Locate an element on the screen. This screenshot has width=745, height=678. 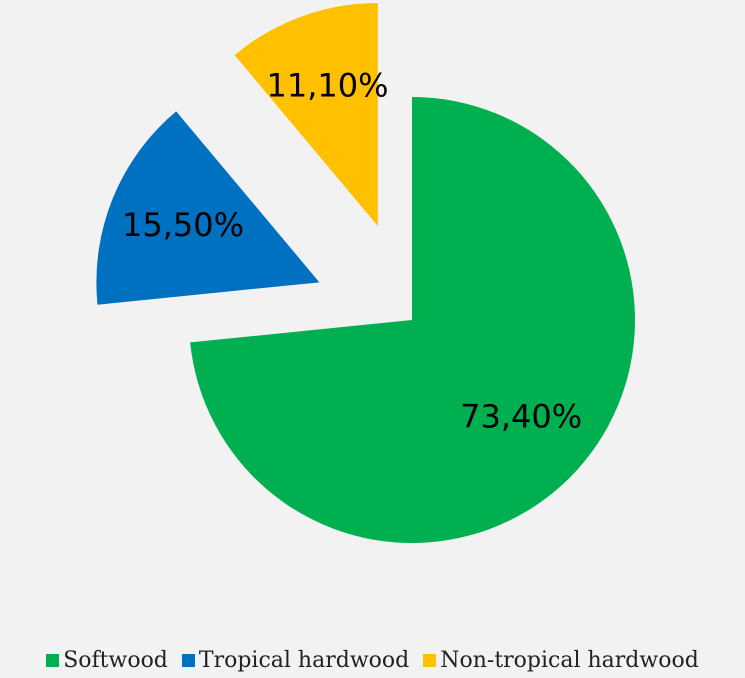
legend-item-non-tropical-hardwood: Non-tropical hardwood is located at coordinates (561, 660).